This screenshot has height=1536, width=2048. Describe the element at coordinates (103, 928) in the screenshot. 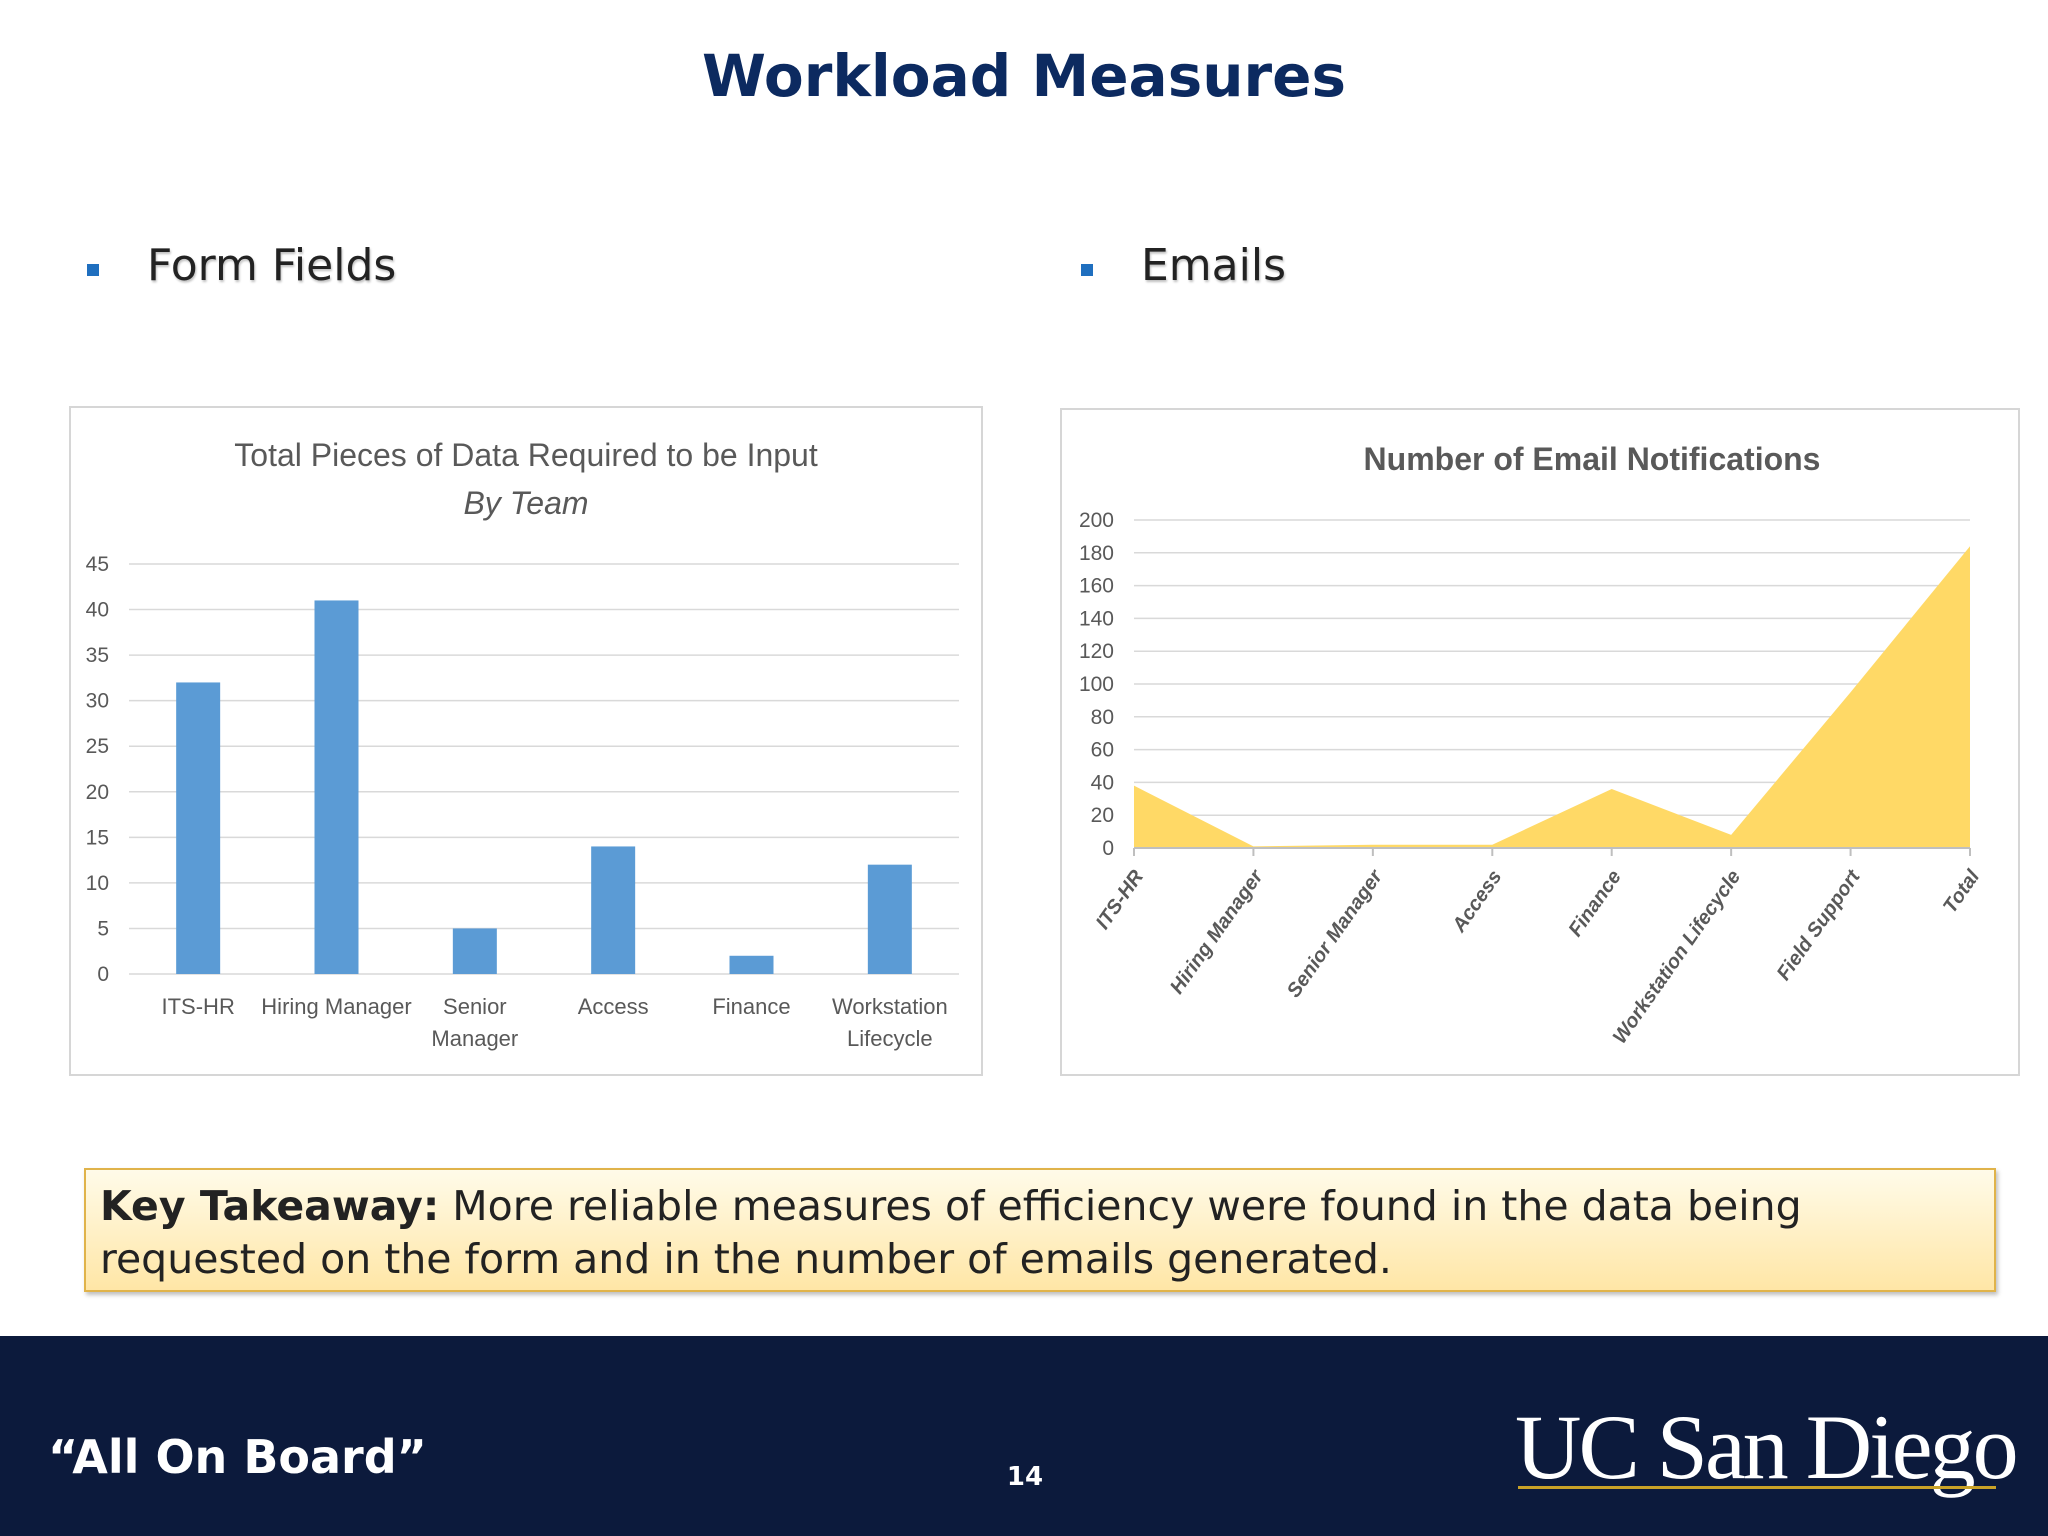

I see `y-tick-label: 5` at that location.